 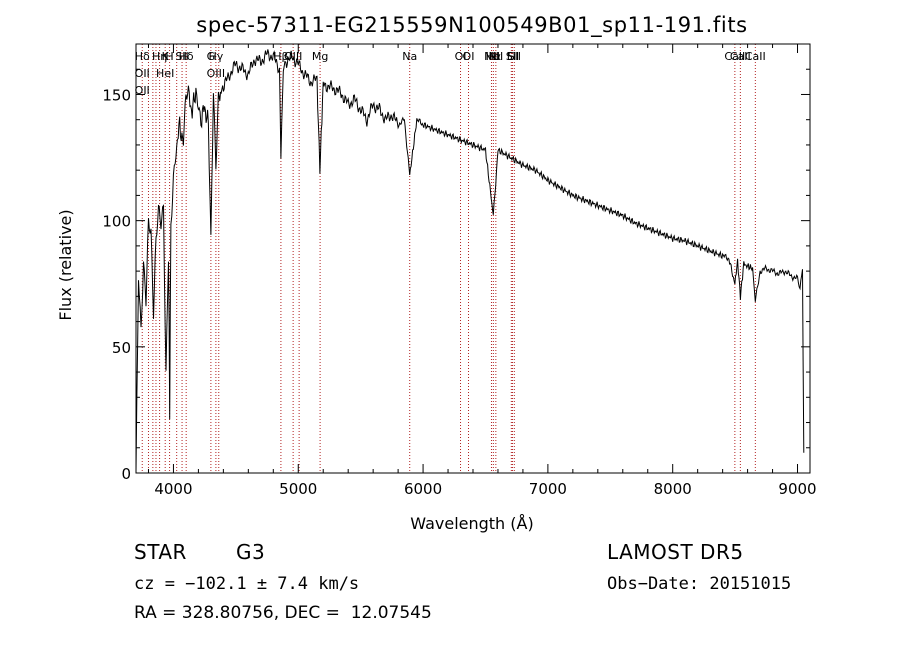 What do you see at coordinates (675, 552) in the screenshot?
I see `survey-name: LAMOST DR5` at bounding box center [675, 552].